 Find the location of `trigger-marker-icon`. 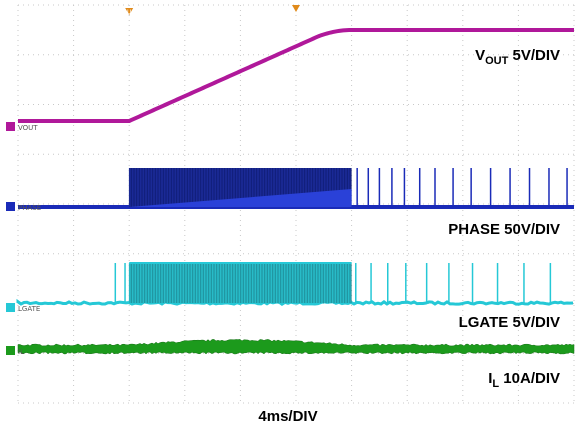

trigger-marker-icon is located at coordinates (129, 11).